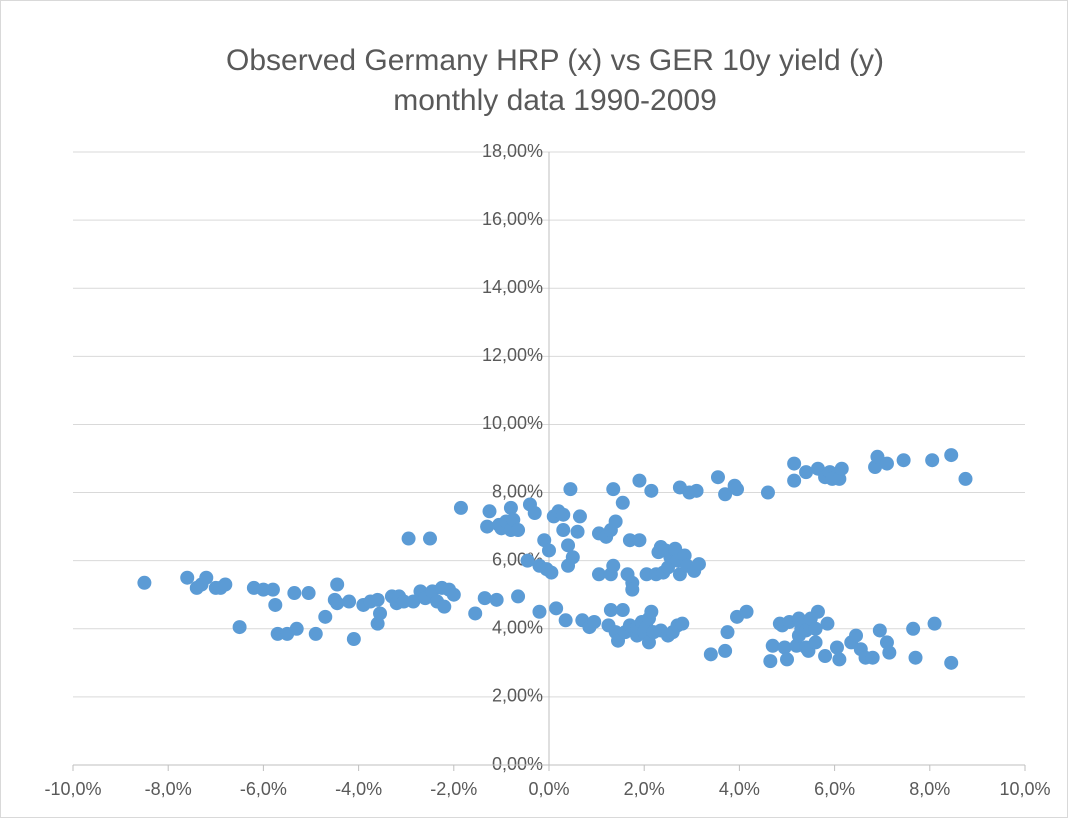 The height and width of the screenshot is (823, 1068). I want to click on x-tick-label: -10,0%, so click(72, 789).